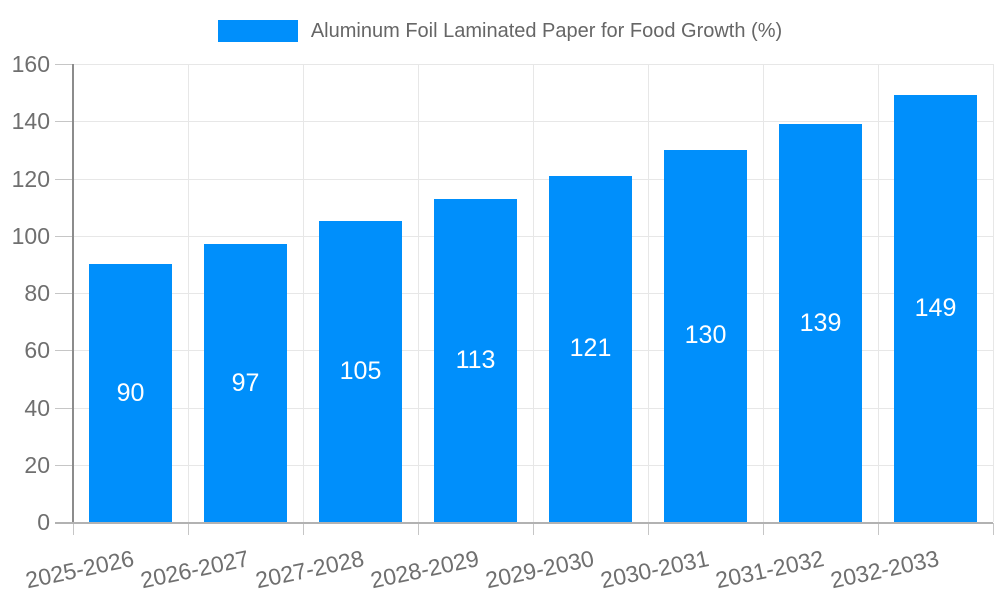 The width and height of the screenshot is (1000, 600). I want to click on bar: 121, so click(590, 348).